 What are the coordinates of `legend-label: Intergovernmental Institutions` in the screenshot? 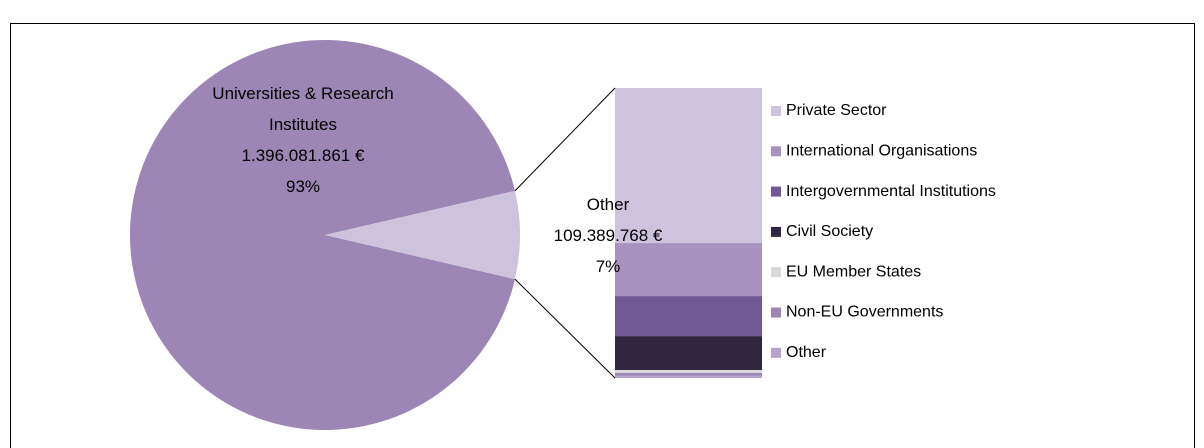 It's located at (891, 191).